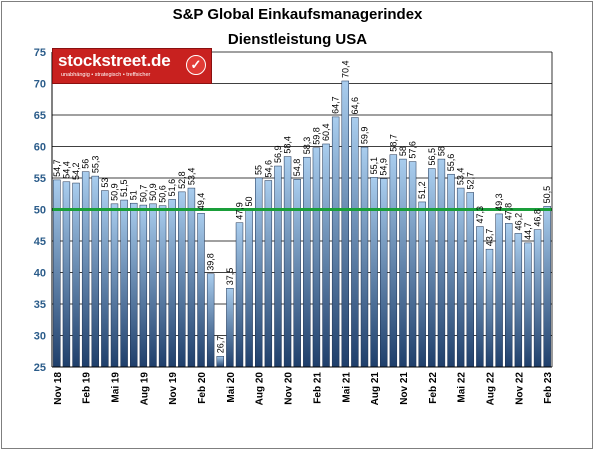 The height and width of the screenshot is (451, 595). Describe the element at coordinates (201, 202) in the screenshot. I see `data-label: 49,4` at that location.